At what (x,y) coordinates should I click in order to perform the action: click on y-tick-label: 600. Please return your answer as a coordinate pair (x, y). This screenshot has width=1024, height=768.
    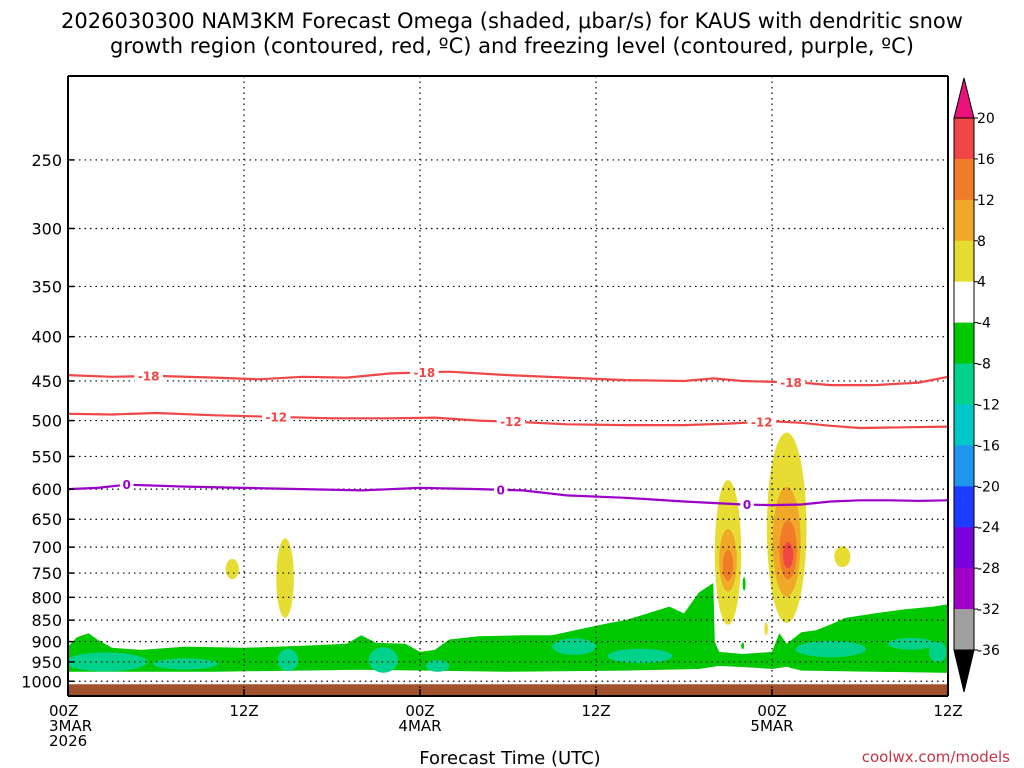
    Looking at the image, I should click on (46, 489).